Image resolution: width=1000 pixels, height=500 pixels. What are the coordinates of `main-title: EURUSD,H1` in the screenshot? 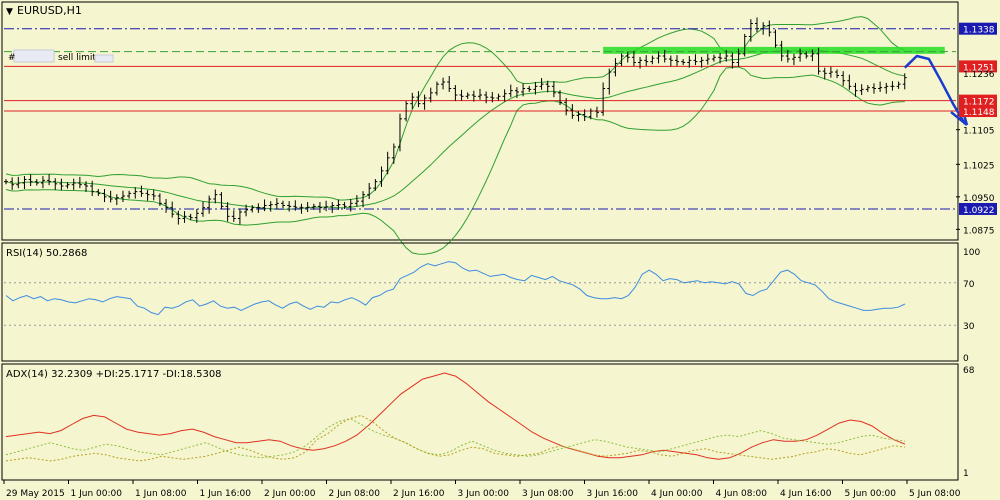 It's located at (49, 10).